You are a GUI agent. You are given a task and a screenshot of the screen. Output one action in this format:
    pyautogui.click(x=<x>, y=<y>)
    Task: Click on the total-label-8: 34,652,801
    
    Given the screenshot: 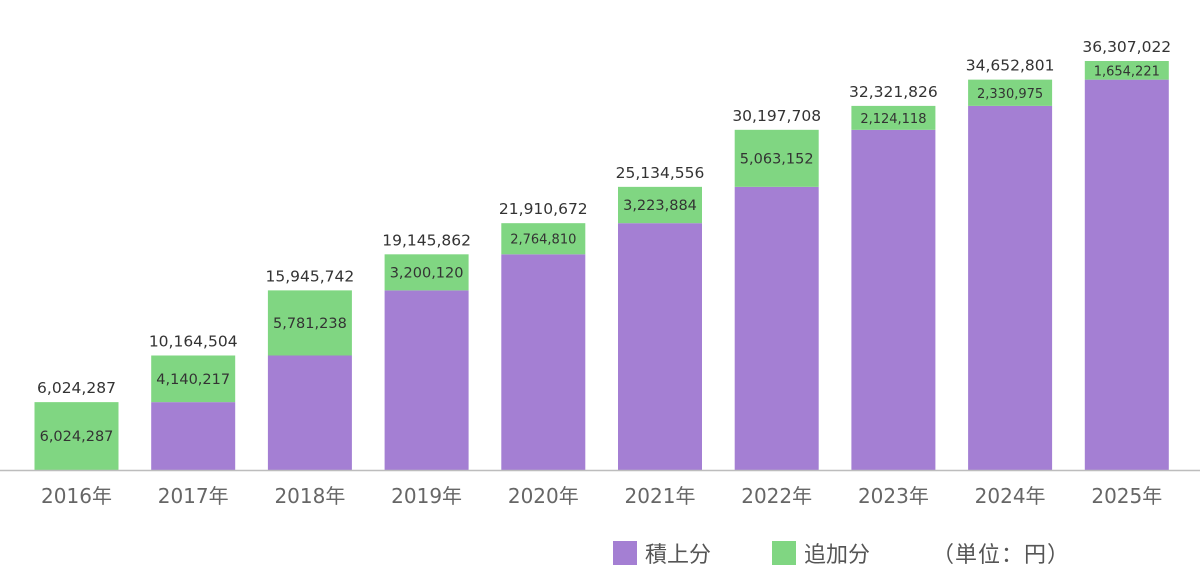 What is the action you would take?
    pyautogui.click(x=1010, y=66)
    